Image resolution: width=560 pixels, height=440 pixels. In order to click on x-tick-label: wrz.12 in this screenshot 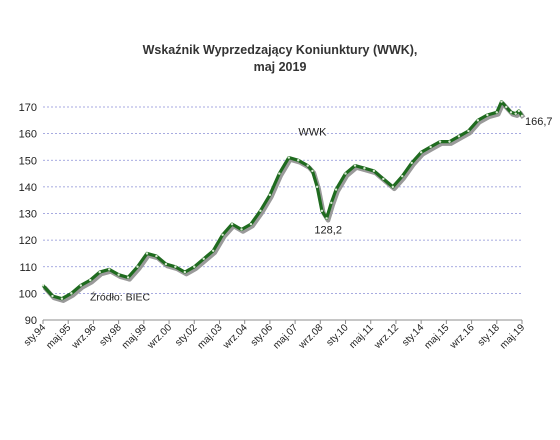, I will do `click(387, 337)`.